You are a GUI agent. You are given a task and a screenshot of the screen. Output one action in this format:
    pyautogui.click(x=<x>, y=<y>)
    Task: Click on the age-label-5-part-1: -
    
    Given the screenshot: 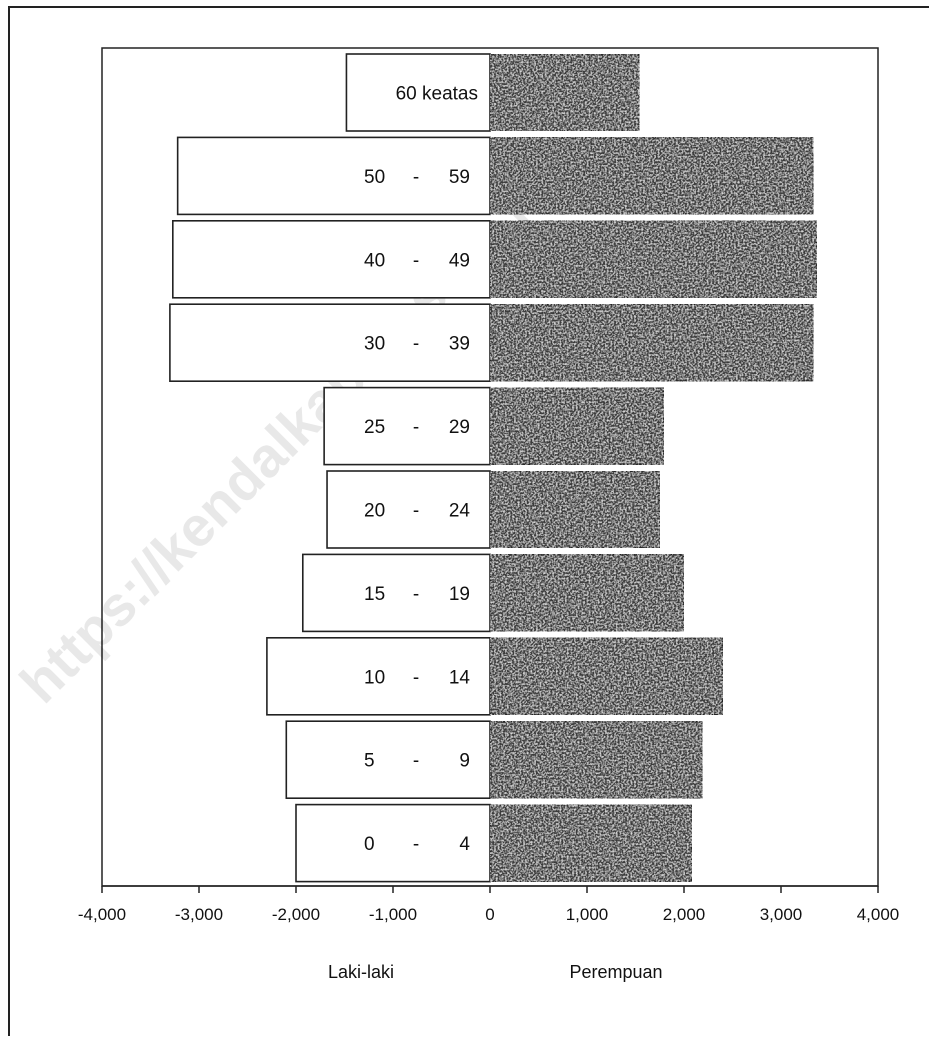 What is the action you would take?
    pyautogui.click(x=416, y=427)
    